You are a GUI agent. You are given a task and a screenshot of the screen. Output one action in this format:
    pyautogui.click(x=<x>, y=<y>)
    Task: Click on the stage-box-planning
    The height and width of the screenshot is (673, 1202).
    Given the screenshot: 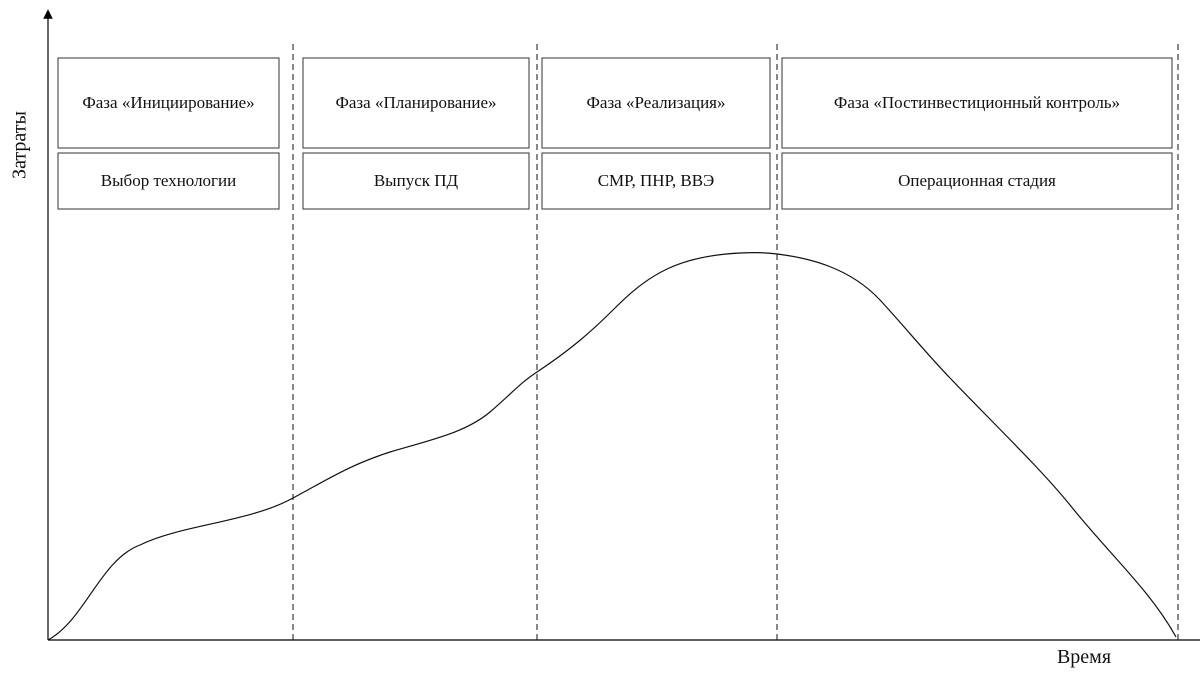 What is the action you would take?
    pyautogui.click(x=416, y=181)
    